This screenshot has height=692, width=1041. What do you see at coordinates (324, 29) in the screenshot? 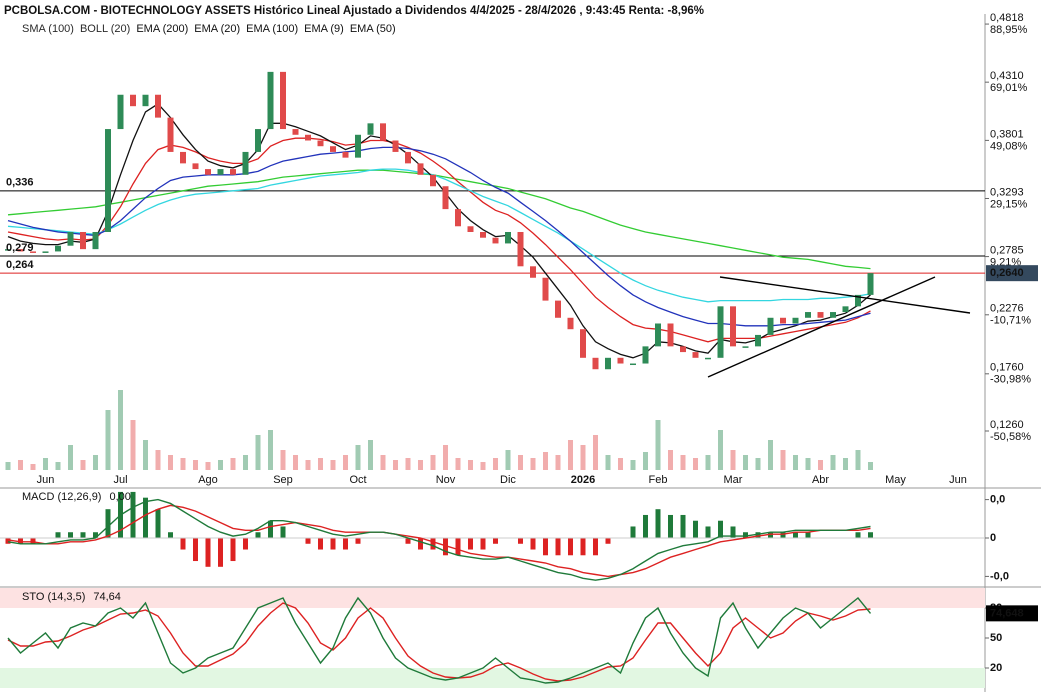
I see `legend-entry: EMA (9)` at bounding box center [324, 29].